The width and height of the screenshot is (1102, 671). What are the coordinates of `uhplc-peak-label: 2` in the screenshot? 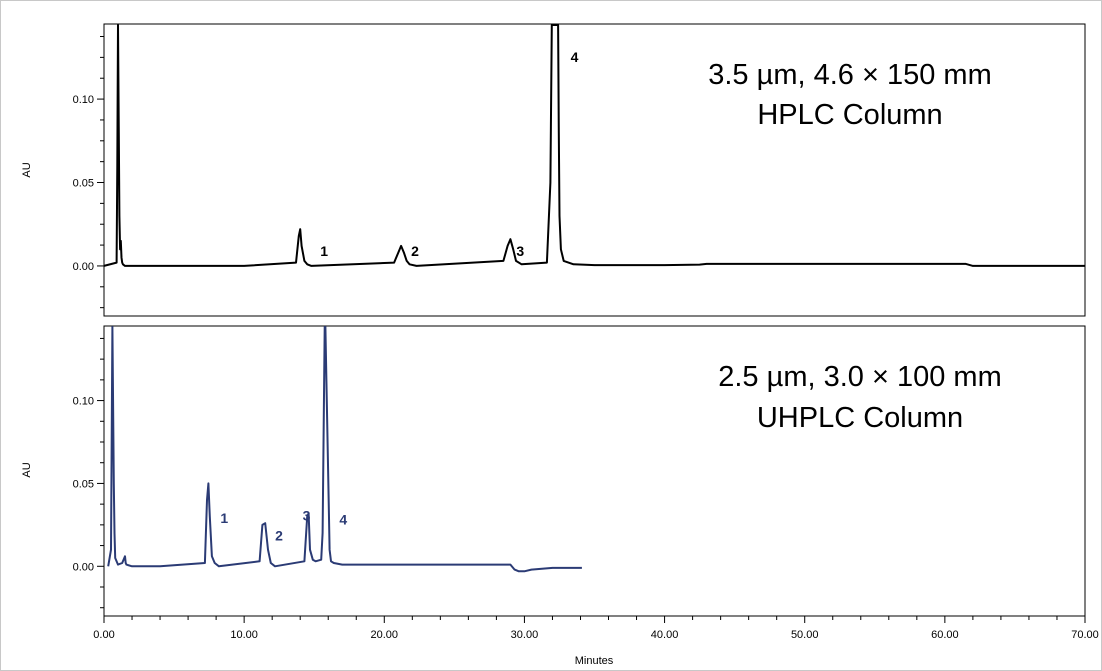 It's located at (279, 535).